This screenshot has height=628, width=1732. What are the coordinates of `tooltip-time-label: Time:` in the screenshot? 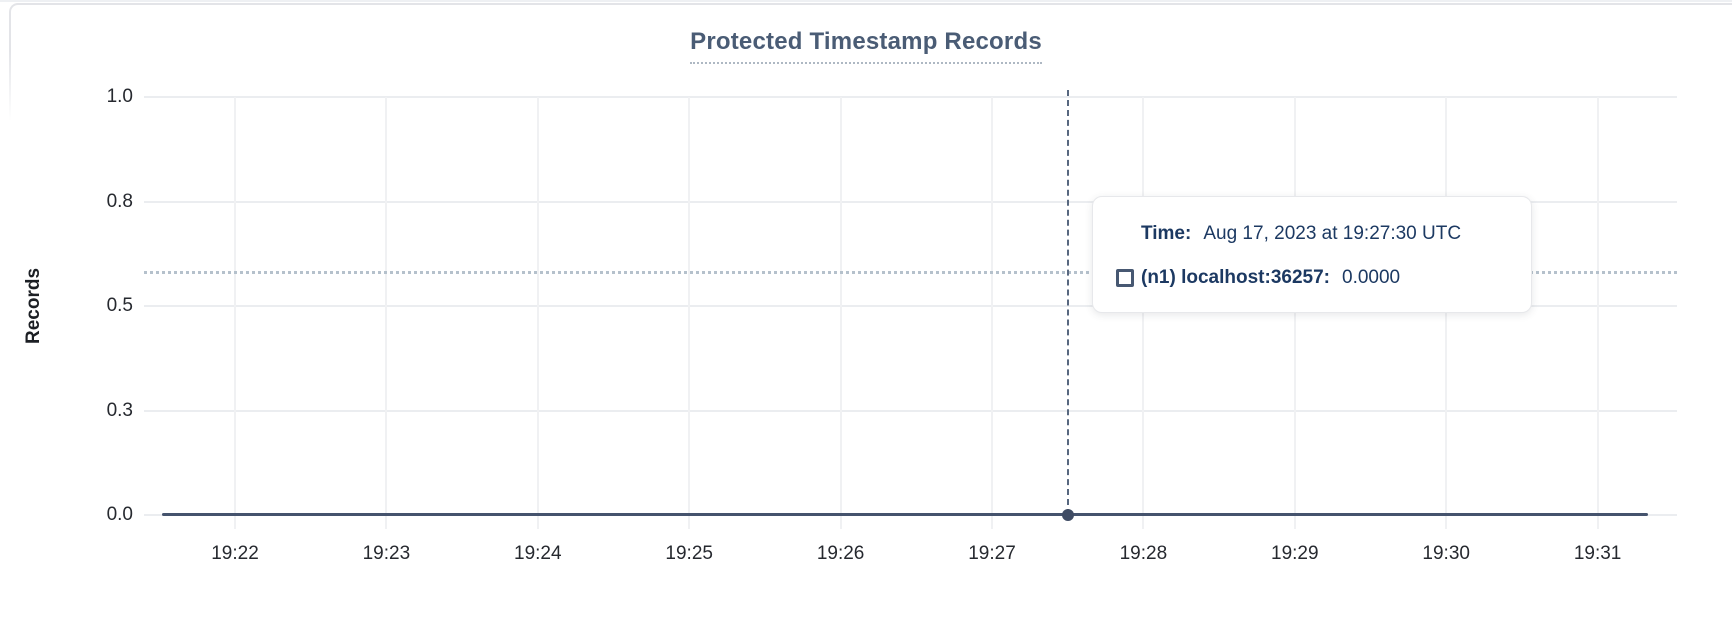 It's located at (1166, 233).